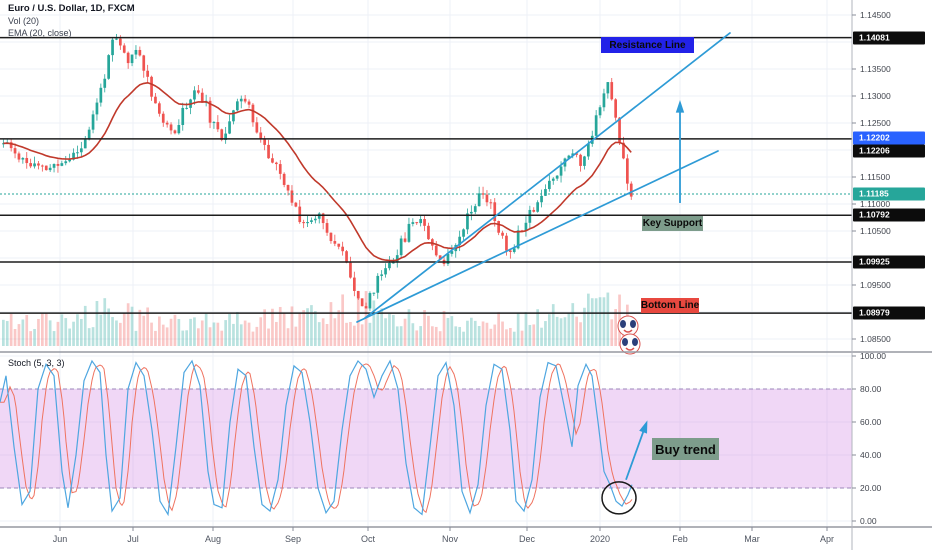  Describe the element at coordinates (752, 539) in the screenshot. I see `month-label: Mar` at that location.